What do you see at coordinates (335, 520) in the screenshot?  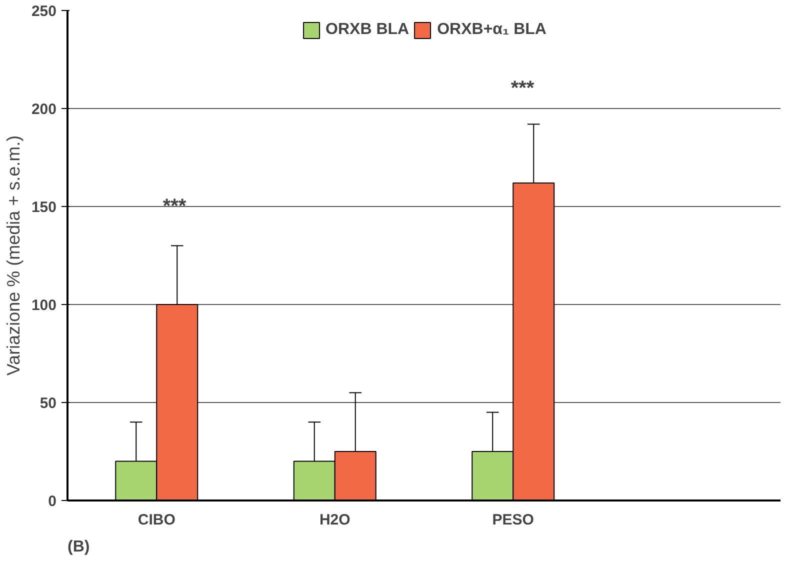 I see `x-tick-label: H2O` at bounding box center [335, 520].